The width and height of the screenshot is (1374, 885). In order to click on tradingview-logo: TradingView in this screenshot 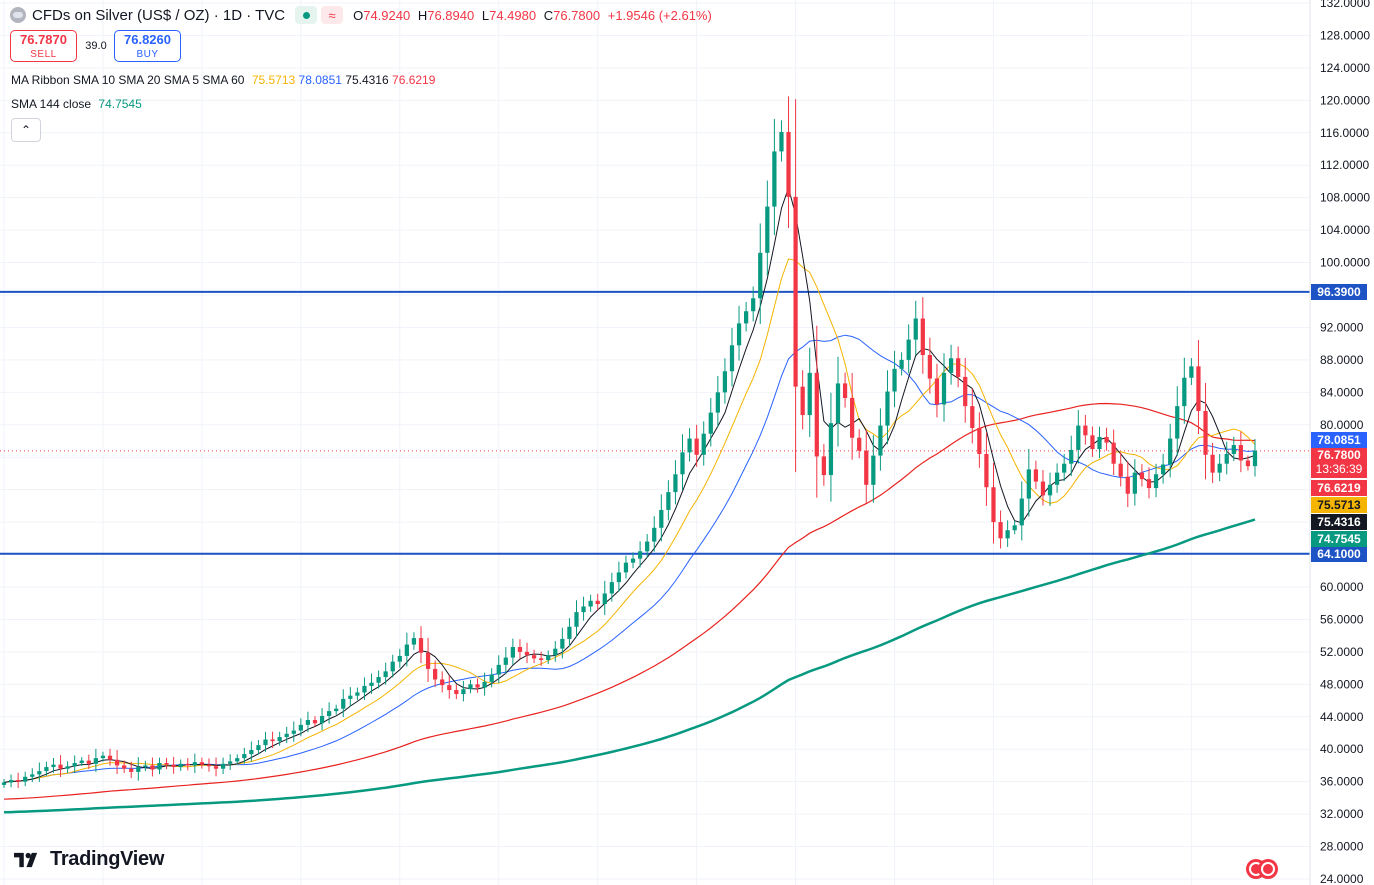, I will do `click(89, 859)`.